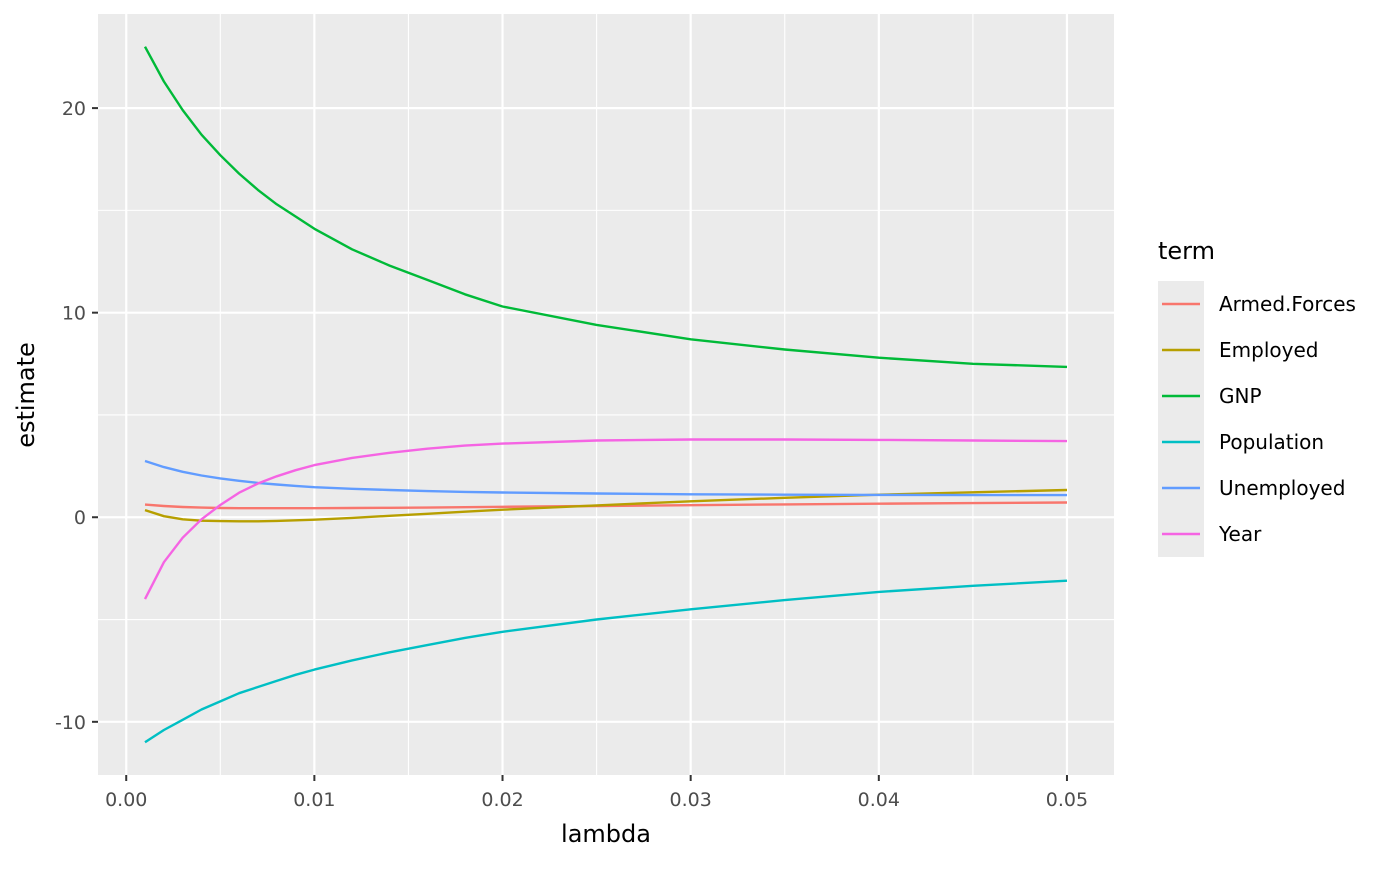 This screenshot has width=1400, height=870. I want to click on x-tick-label: 0.02, so click(502, 800).